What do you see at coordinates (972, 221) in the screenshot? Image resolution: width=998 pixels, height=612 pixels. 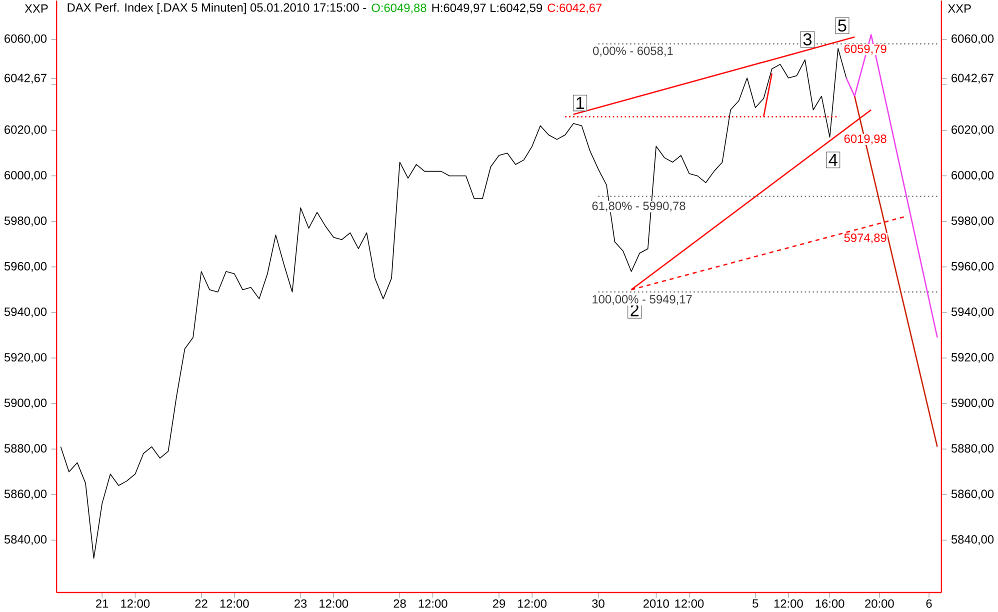 I see `y2-tick-label: 5980,00` at bounding box center [972, 221].